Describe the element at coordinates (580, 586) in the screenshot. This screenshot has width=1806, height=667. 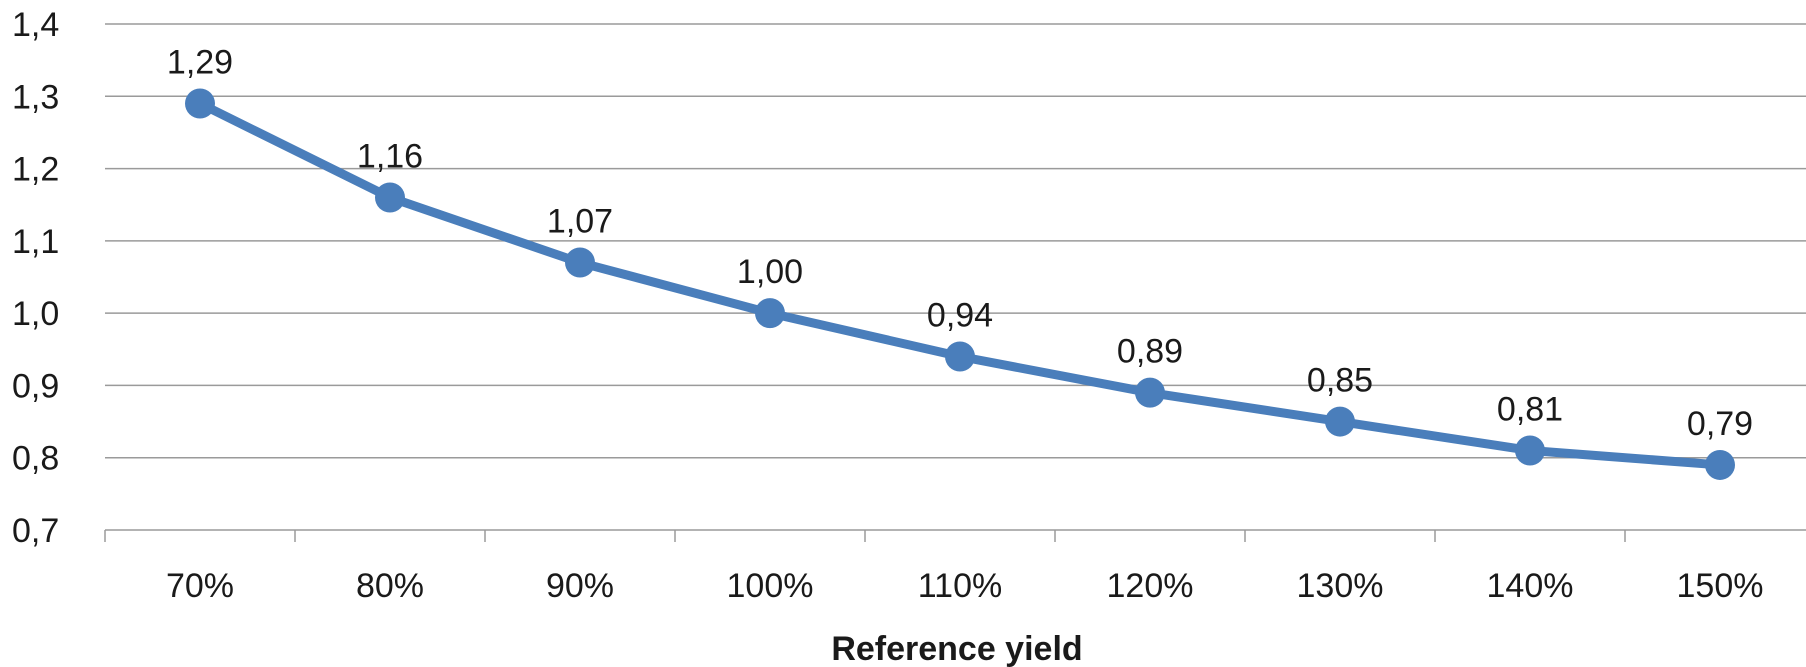
I see `x-tick-label: 90%` at that location.